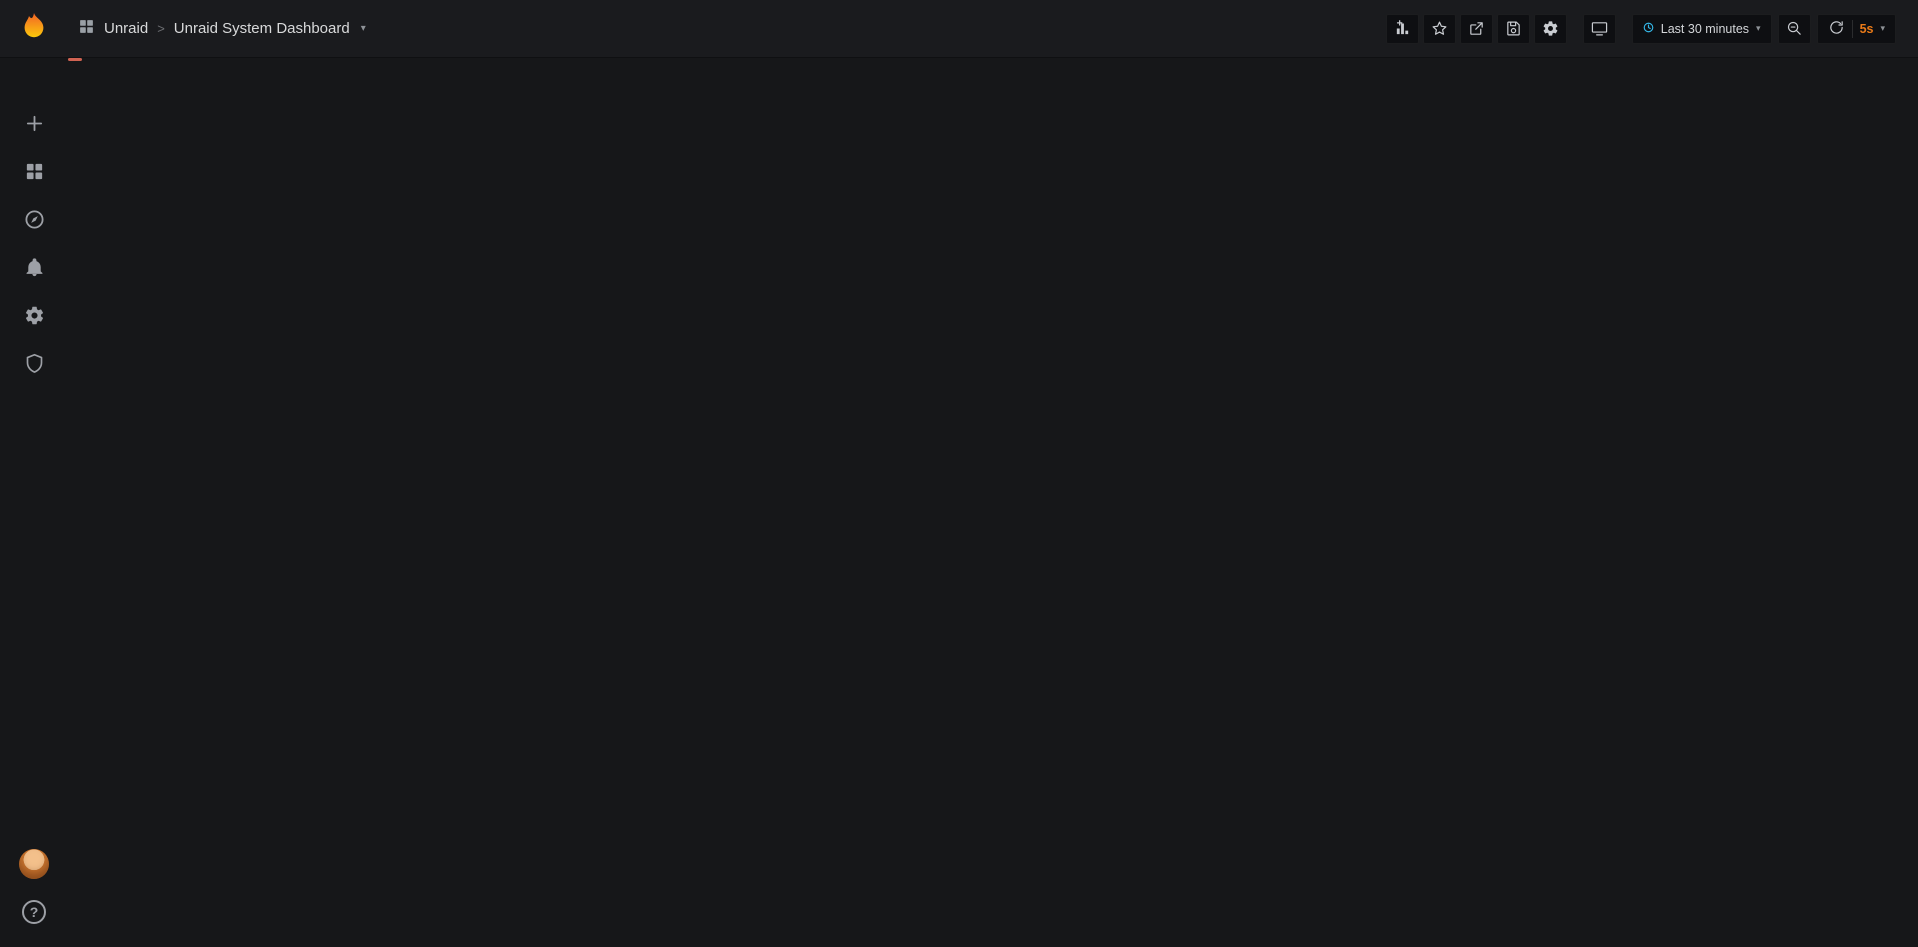 The width and height of the screenshot is (1918, 947). Describe the element at coordinates (1866, 28) in the screenshot. I see `refresh-interval-label: 5s` at that location.